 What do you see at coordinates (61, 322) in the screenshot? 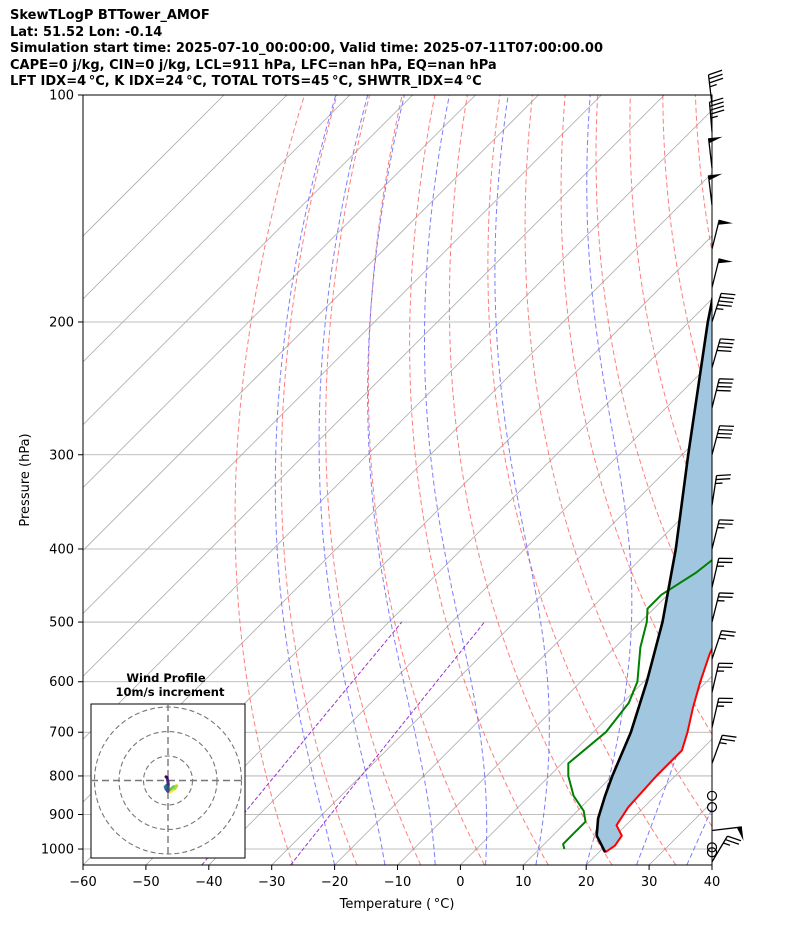
I see `y-tick-label: 200` at bounding box center [61, 322].